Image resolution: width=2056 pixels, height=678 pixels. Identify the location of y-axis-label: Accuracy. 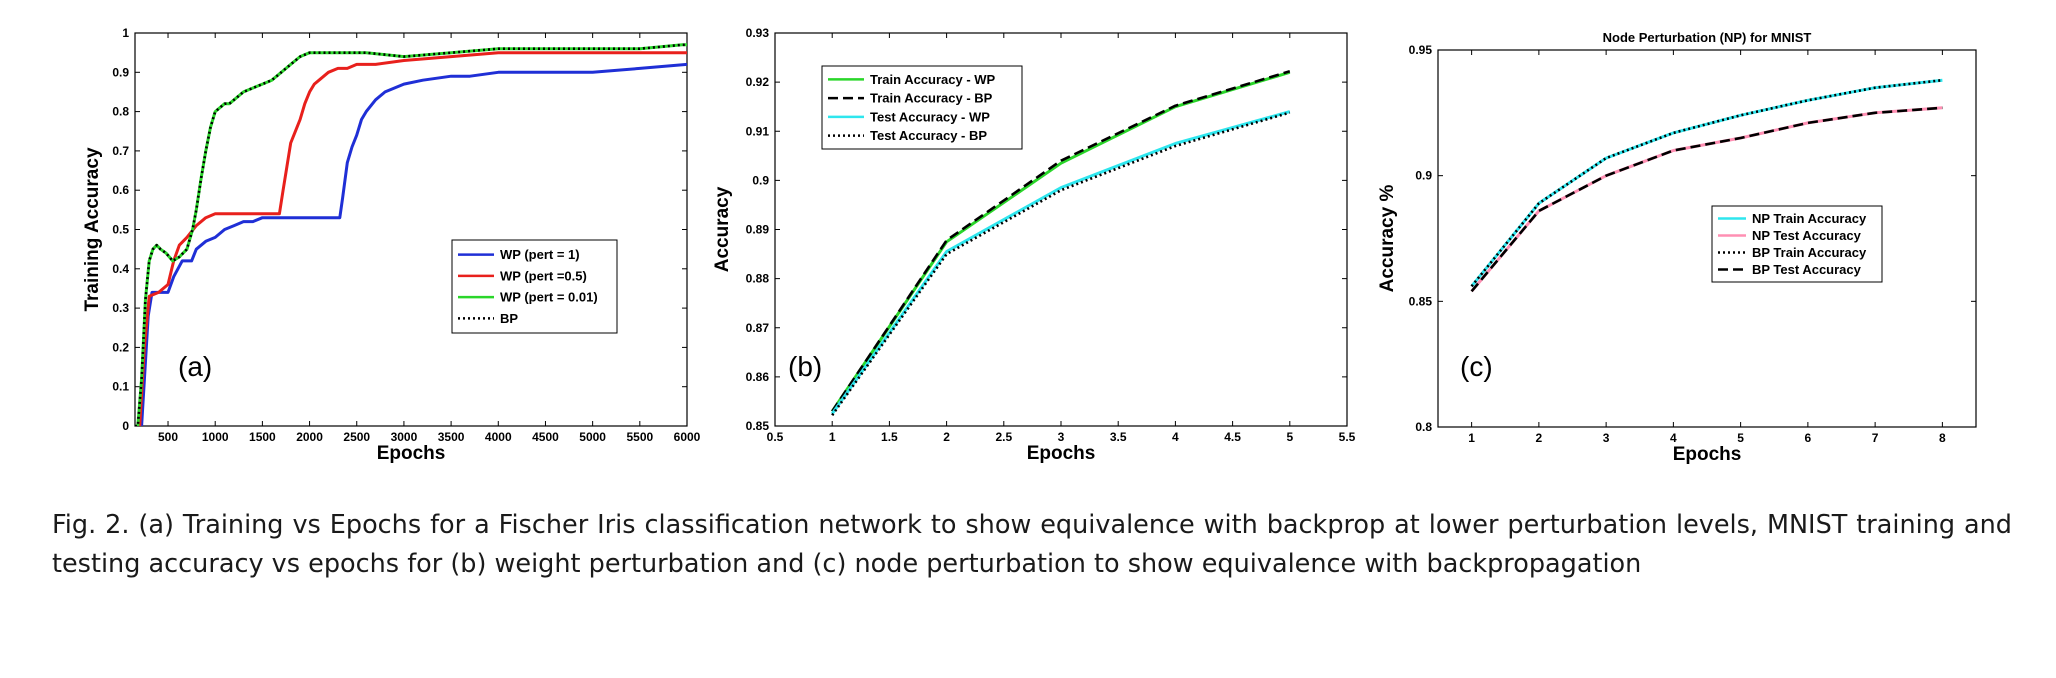
(722, 229).